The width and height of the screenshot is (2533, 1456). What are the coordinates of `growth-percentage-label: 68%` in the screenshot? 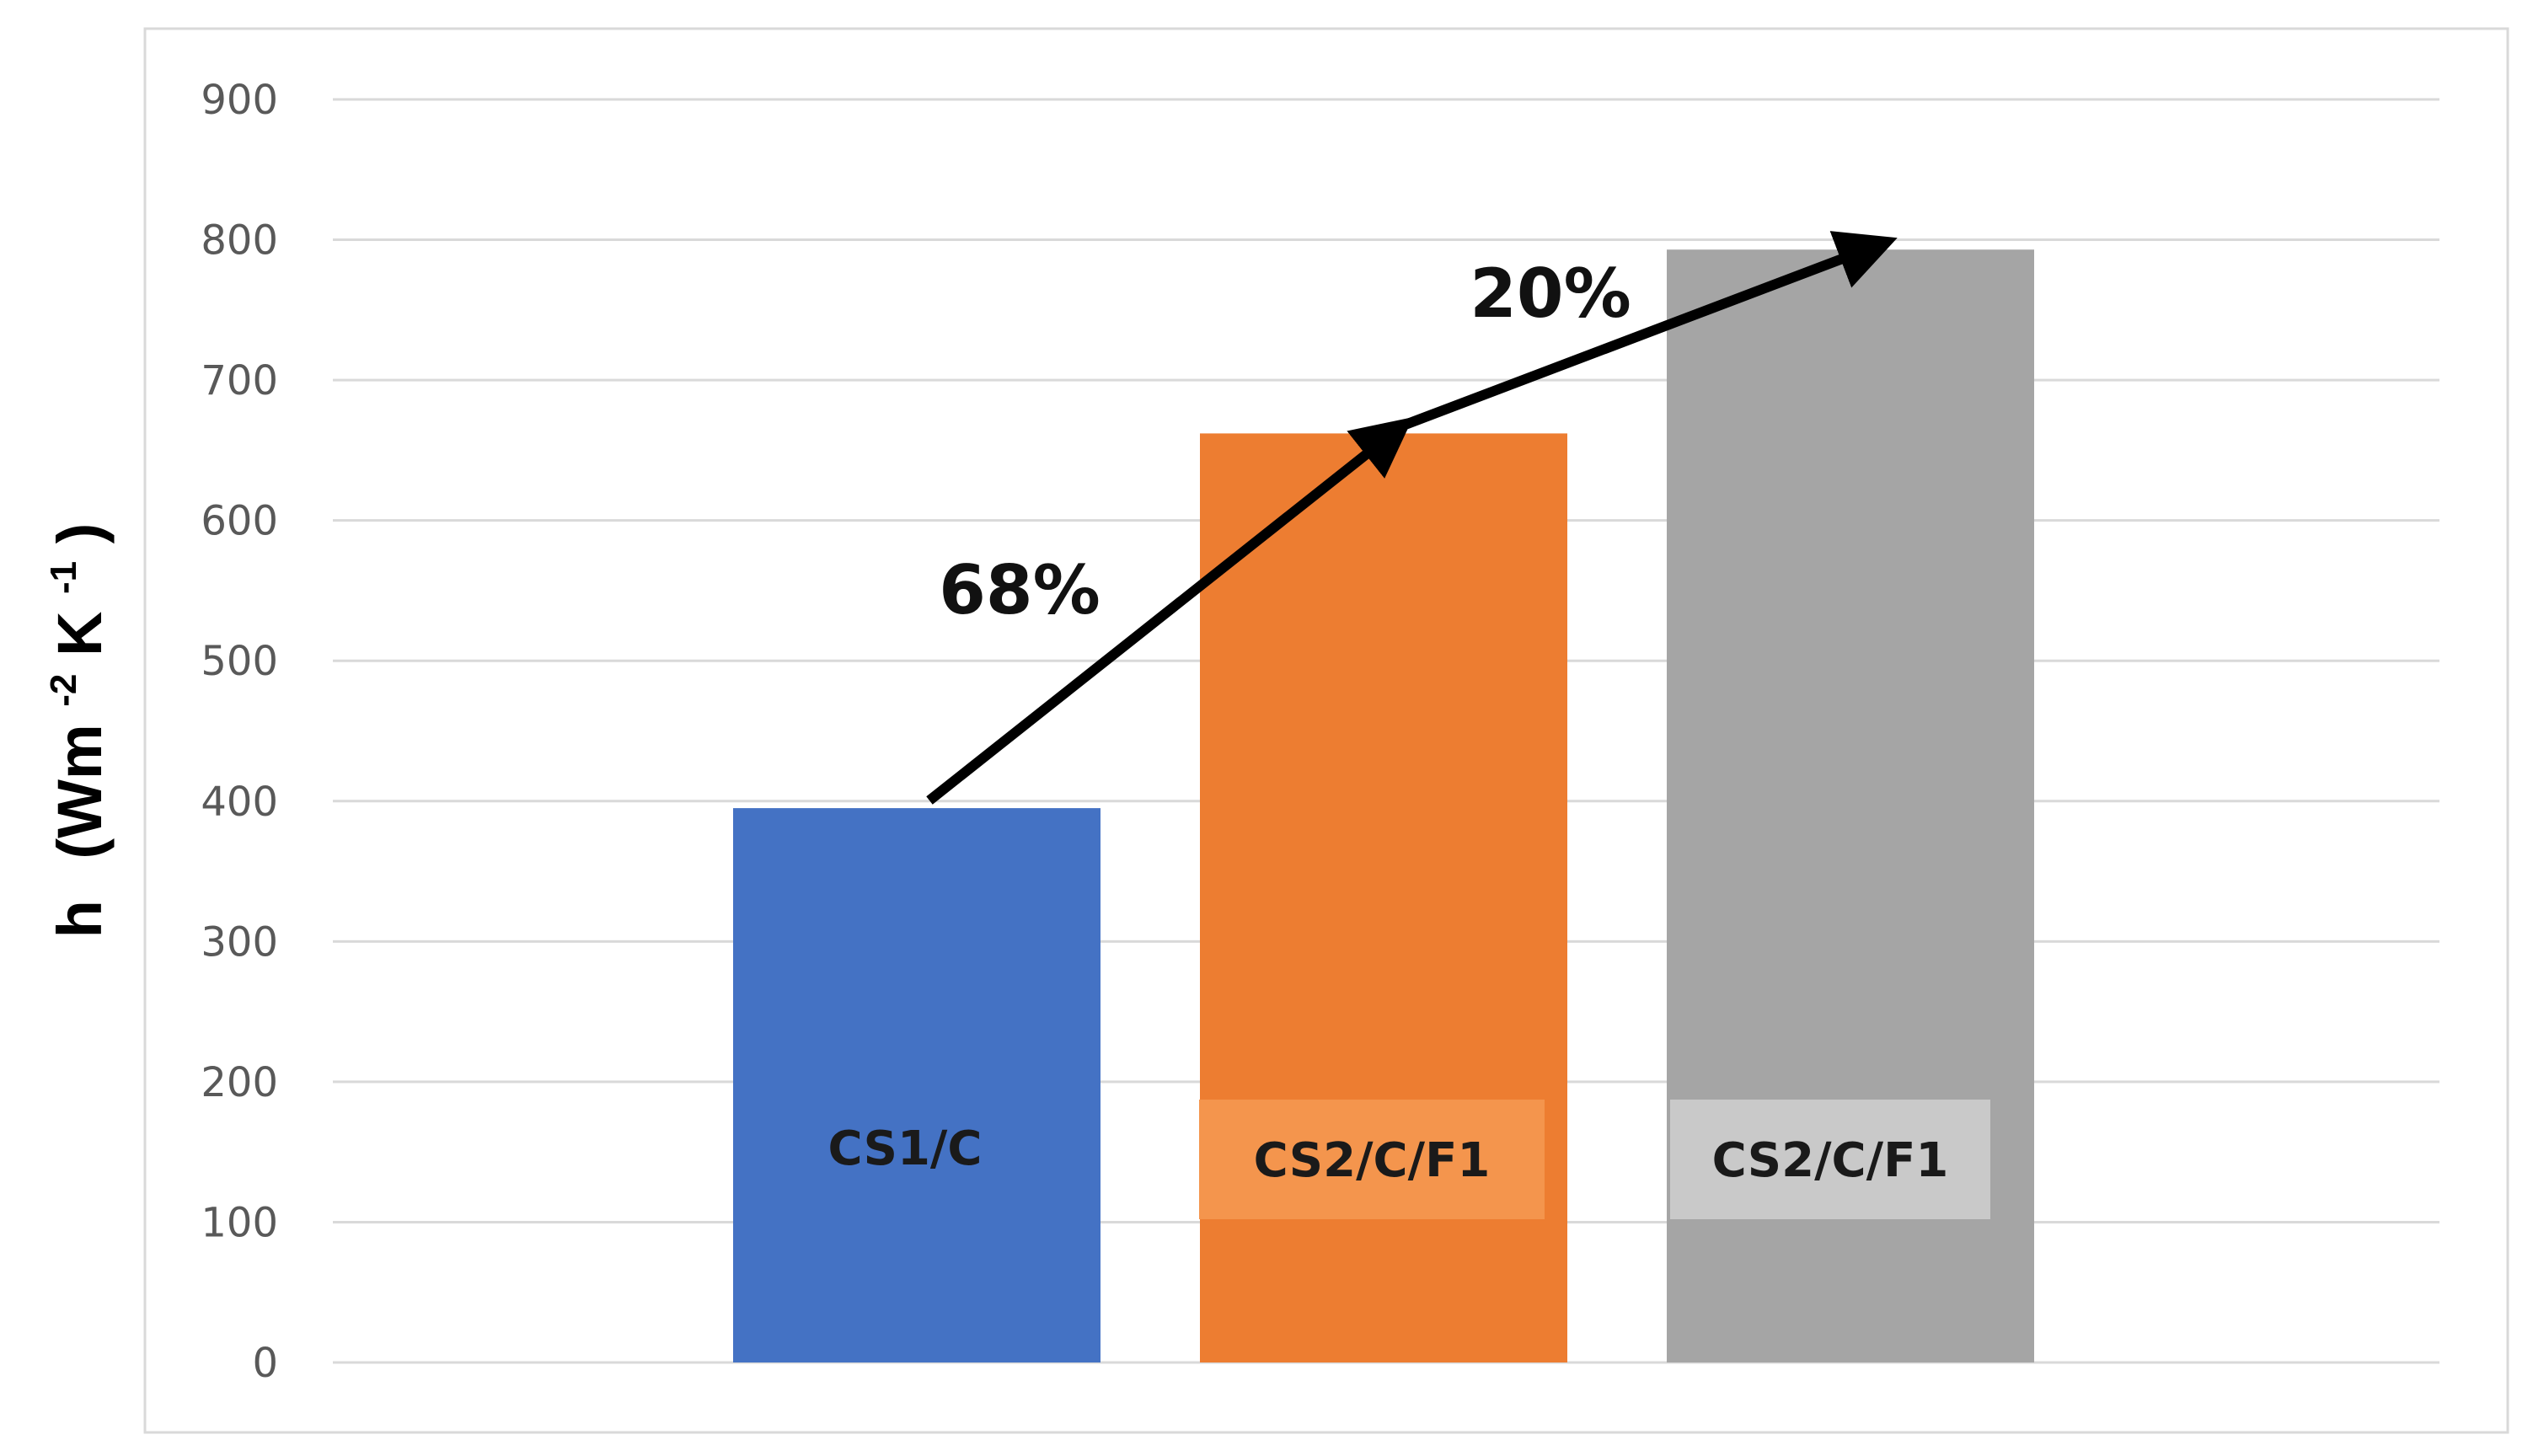 It's located at (1019, 590).